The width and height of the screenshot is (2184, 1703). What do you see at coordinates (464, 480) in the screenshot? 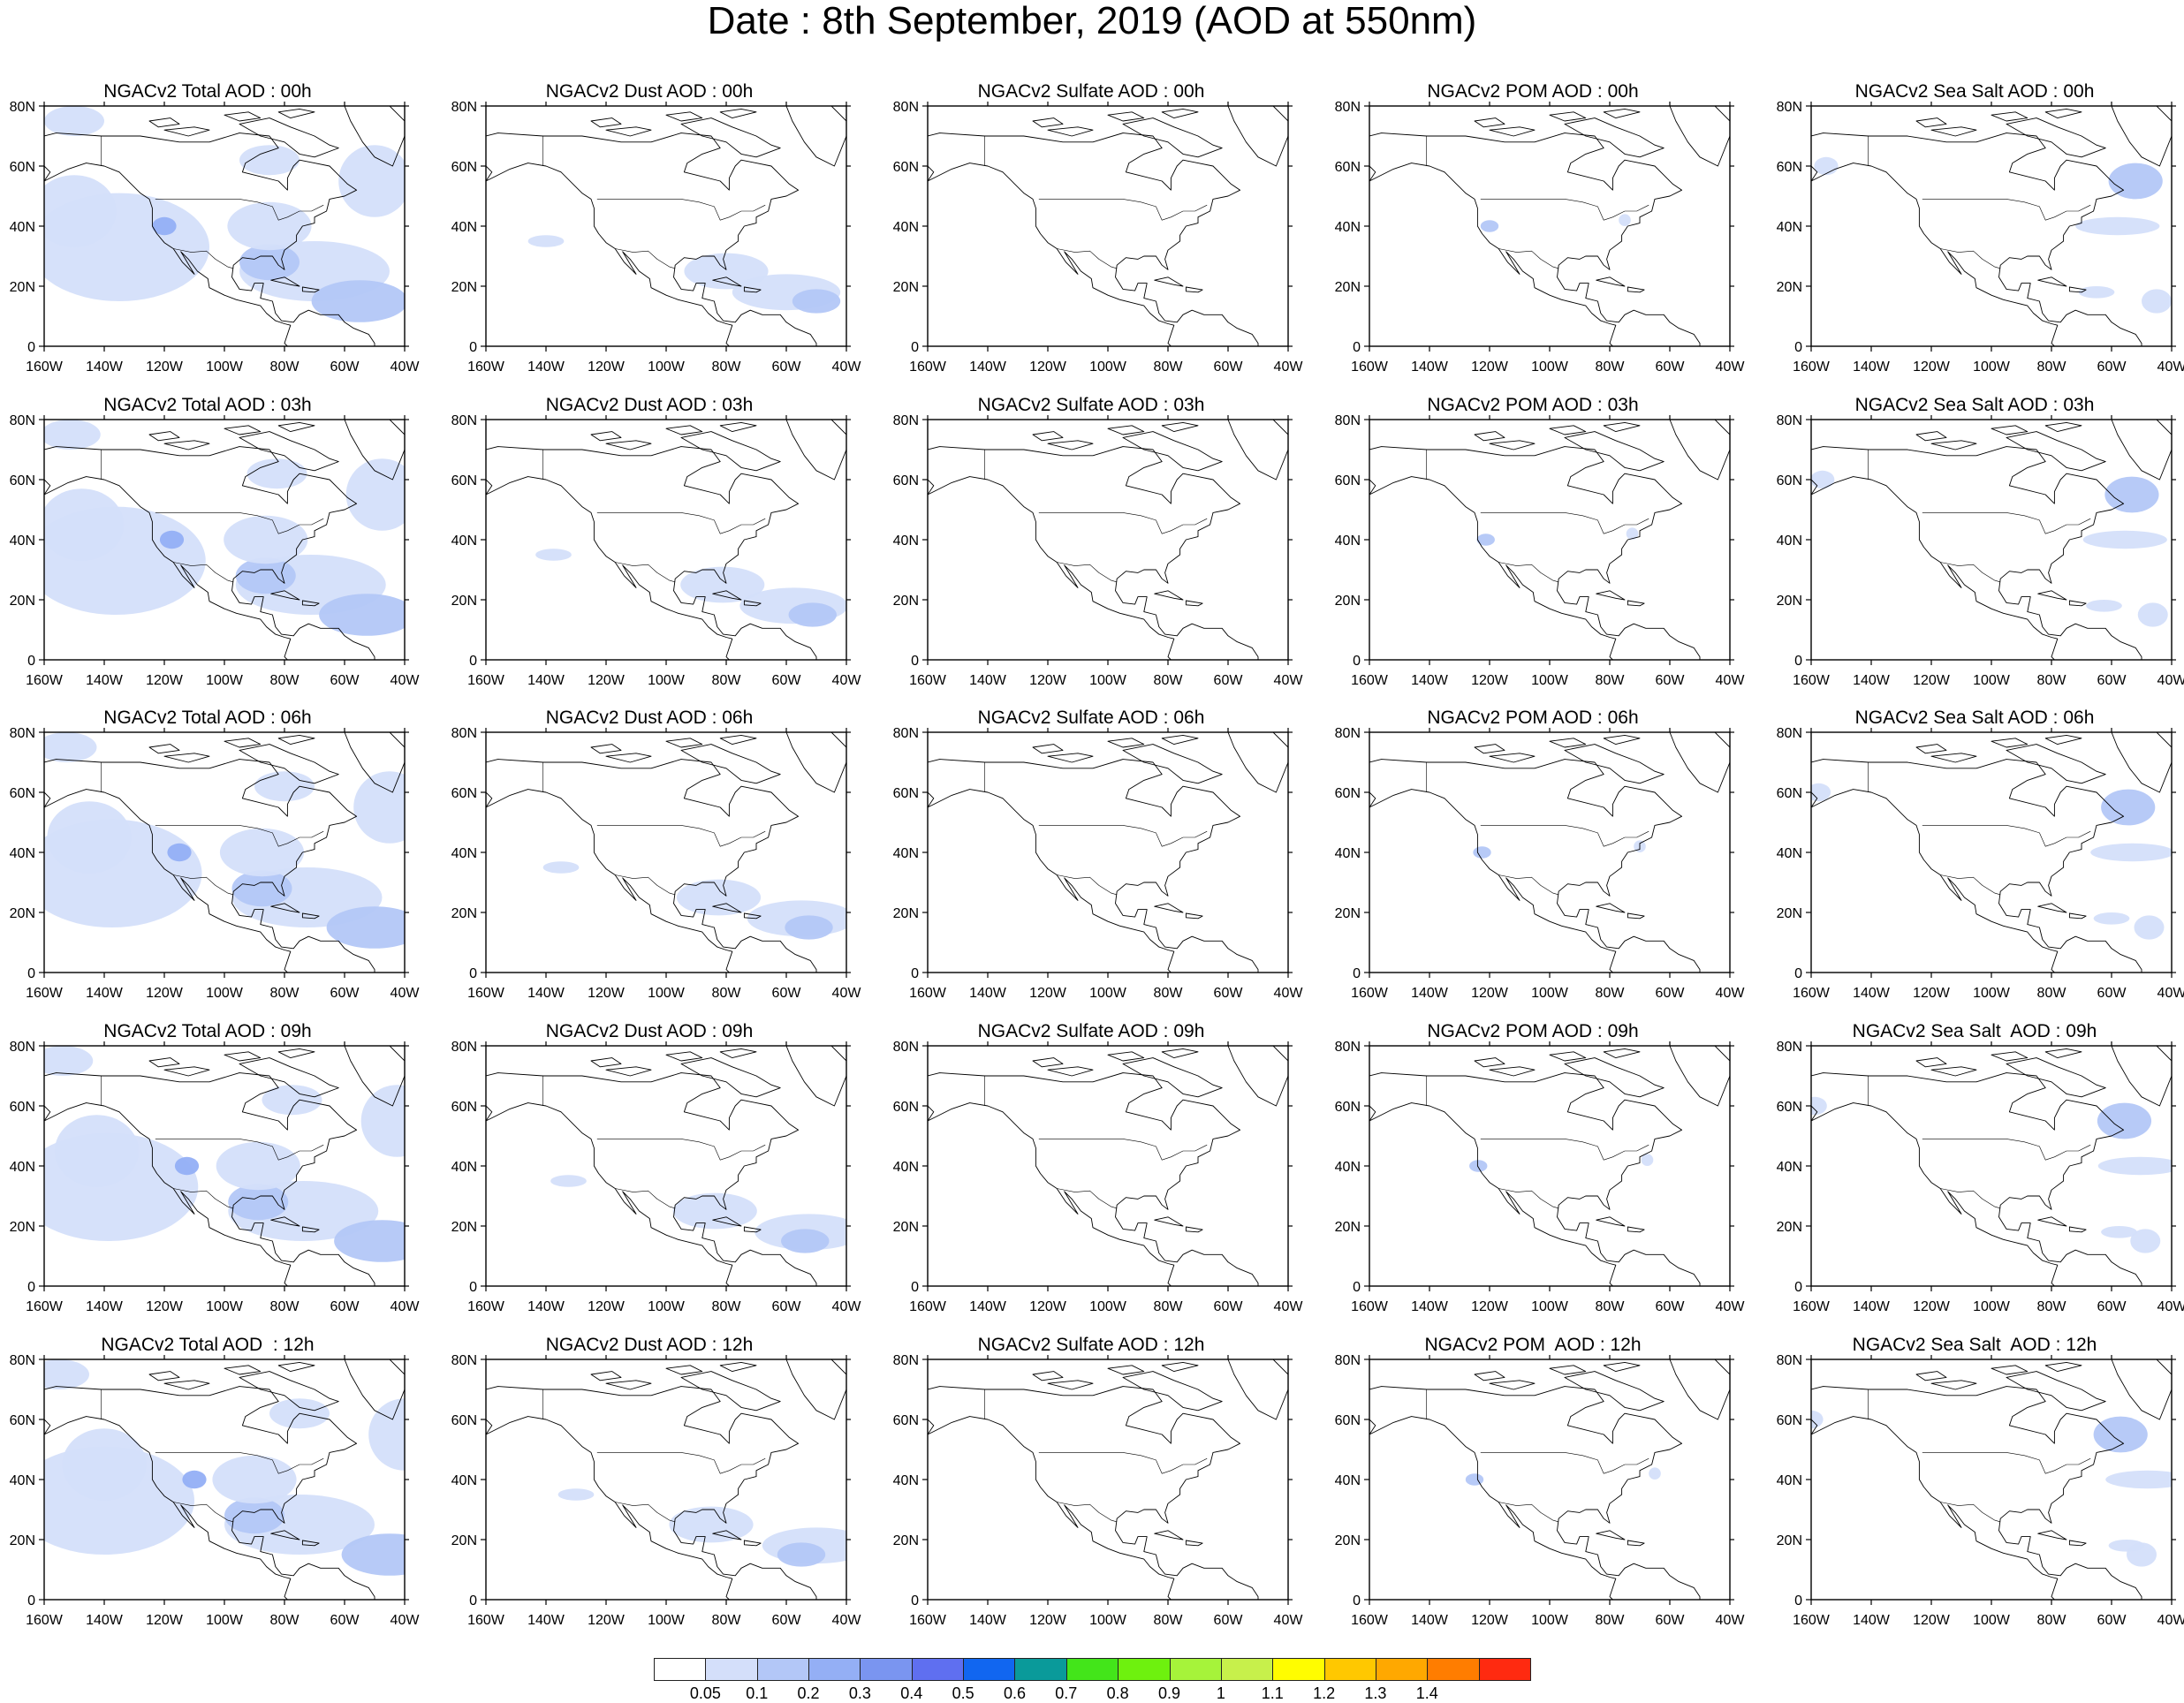
I see `lat-tick-label: 60N` at bounding box center [464, 480].